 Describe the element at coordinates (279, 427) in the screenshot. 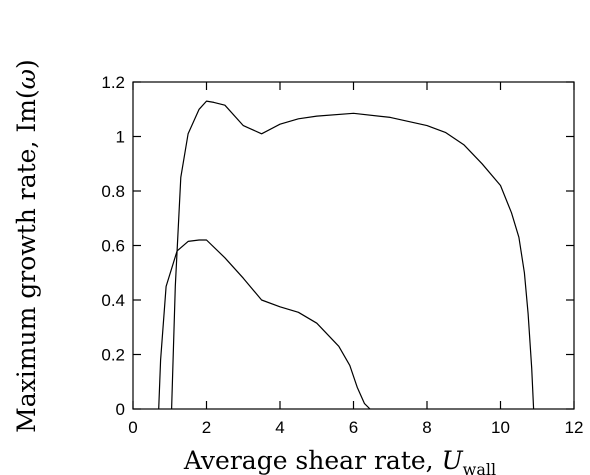

I see `x-tick-label: 4` at that location.